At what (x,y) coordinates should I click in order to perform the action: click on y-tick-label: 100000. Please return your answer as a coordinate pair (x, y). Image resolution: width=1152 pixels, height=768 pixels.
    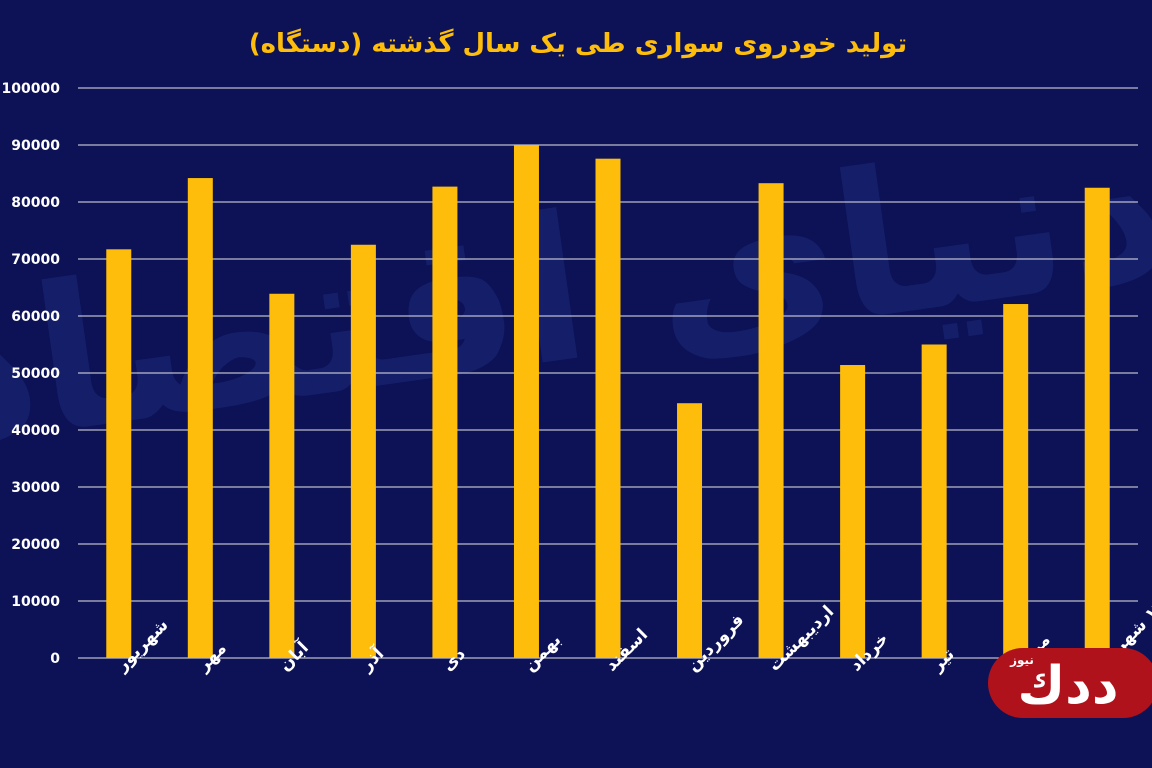
    Looking at the image, I should click on (31, 89).